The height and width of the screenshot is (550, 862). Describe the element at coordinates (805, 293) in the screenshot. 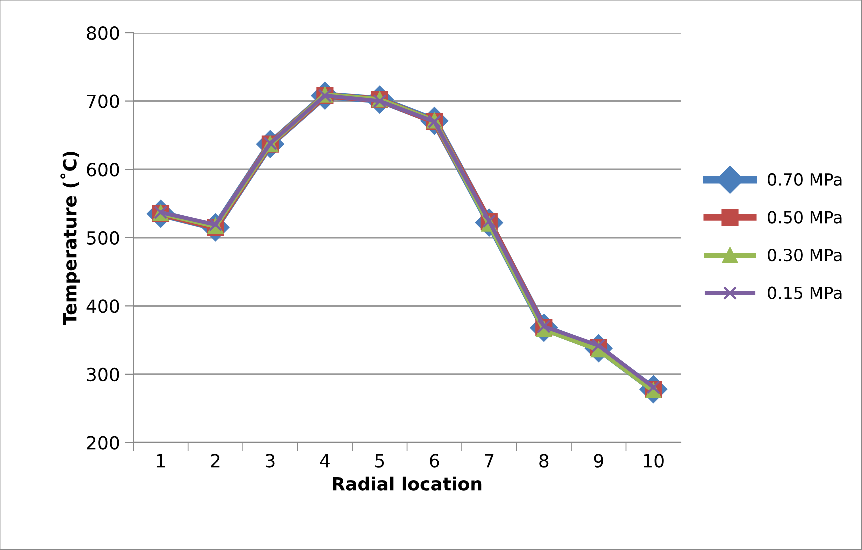

I see `legend-label: 0.15 MPa` at that location.